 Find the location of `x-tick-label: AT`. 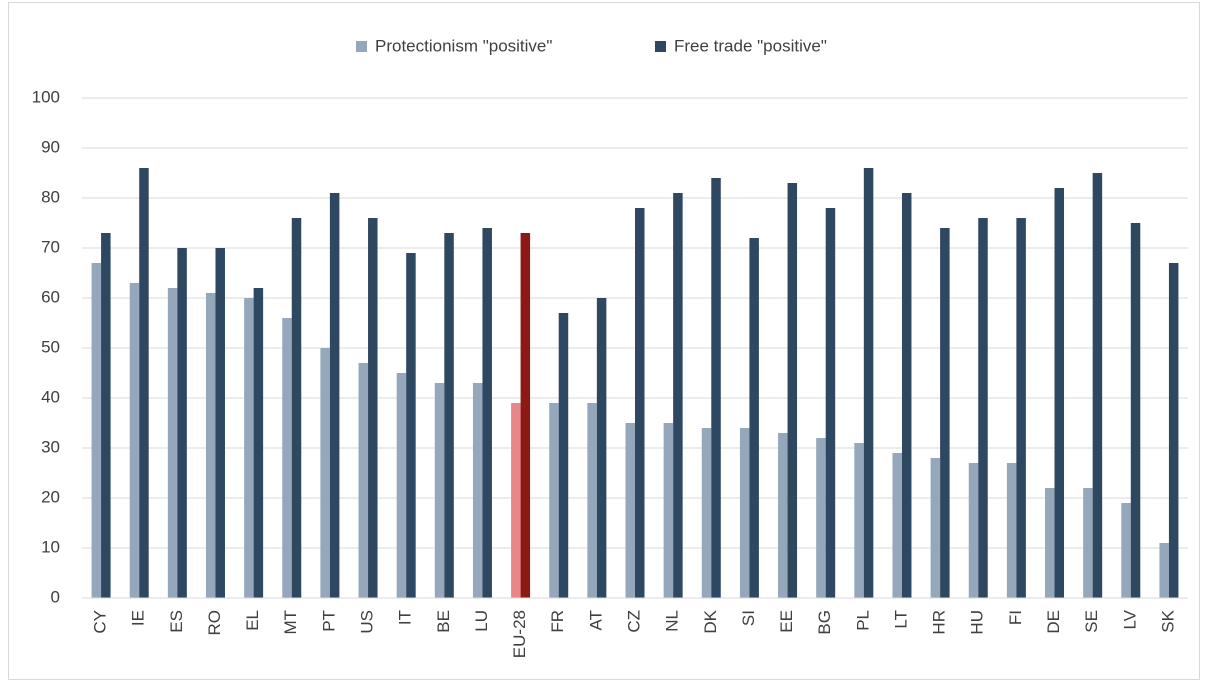

x-tick-label: AT is located at coordinates (595, 620).